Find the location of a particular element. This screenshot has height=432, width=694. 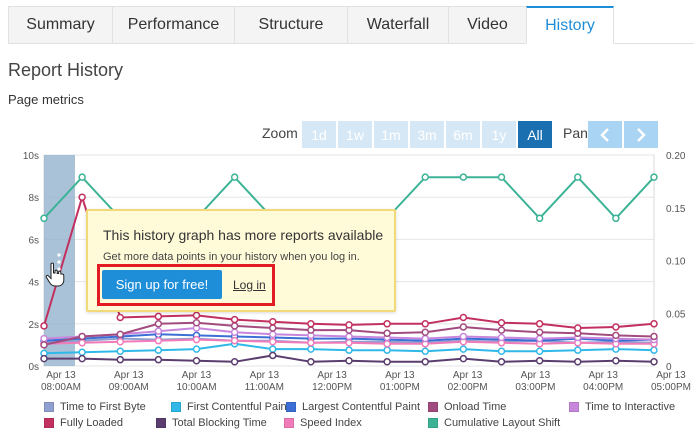

legend-item: Time to First Byte is located at coordinates (95, 407).